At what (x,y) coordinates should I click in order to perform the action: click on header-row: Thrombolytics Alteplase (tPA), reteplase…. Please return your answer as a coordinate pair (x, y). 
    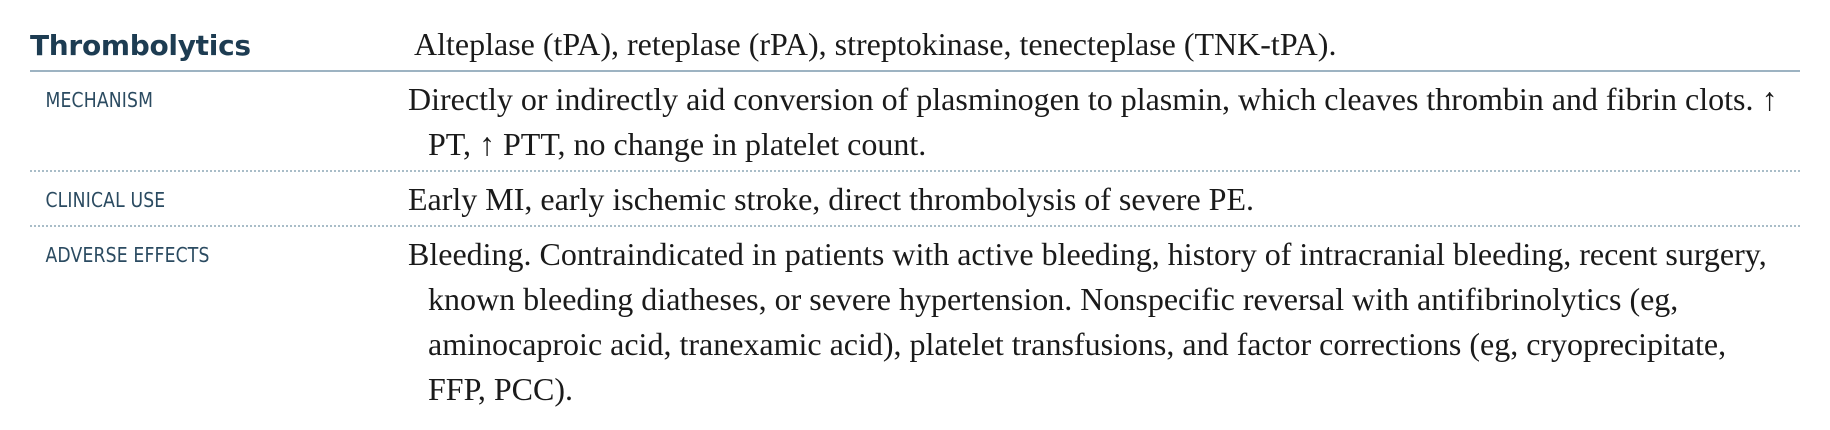
    Looking at the image, I should click on (915, 47).